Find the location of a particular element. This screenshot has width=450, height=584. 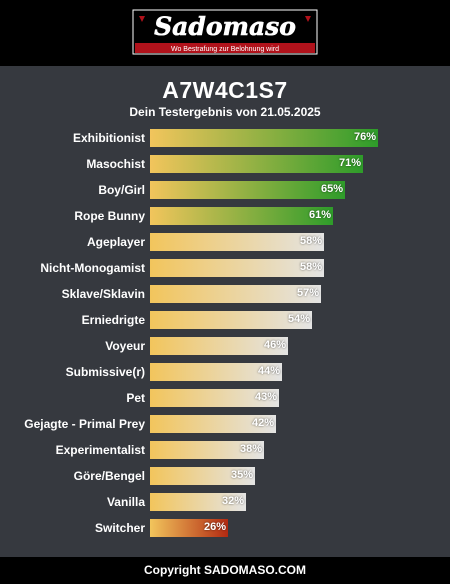

result-row: Vanilla 32% is located at coordinates (225, 502).